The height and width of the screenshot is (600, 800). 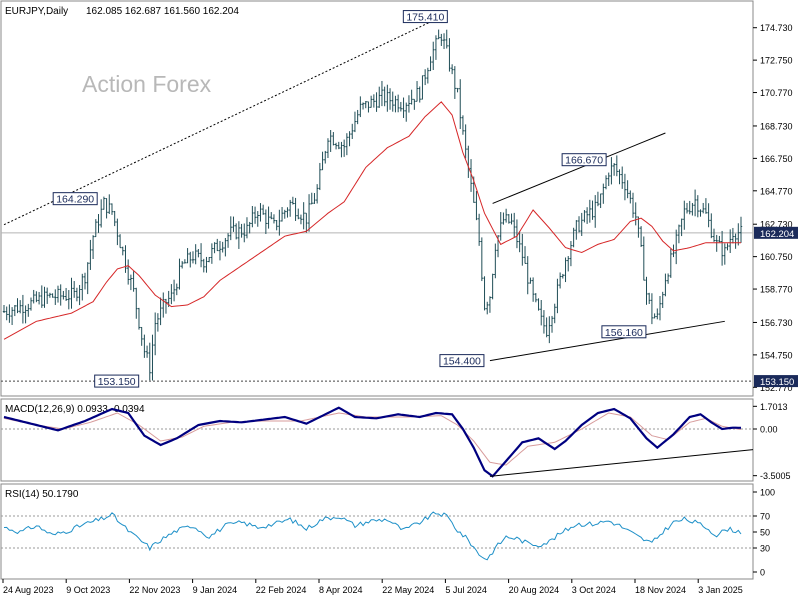 I want to click on x-tick-label: 9 Oct 2023, so click(x=88, y=590).